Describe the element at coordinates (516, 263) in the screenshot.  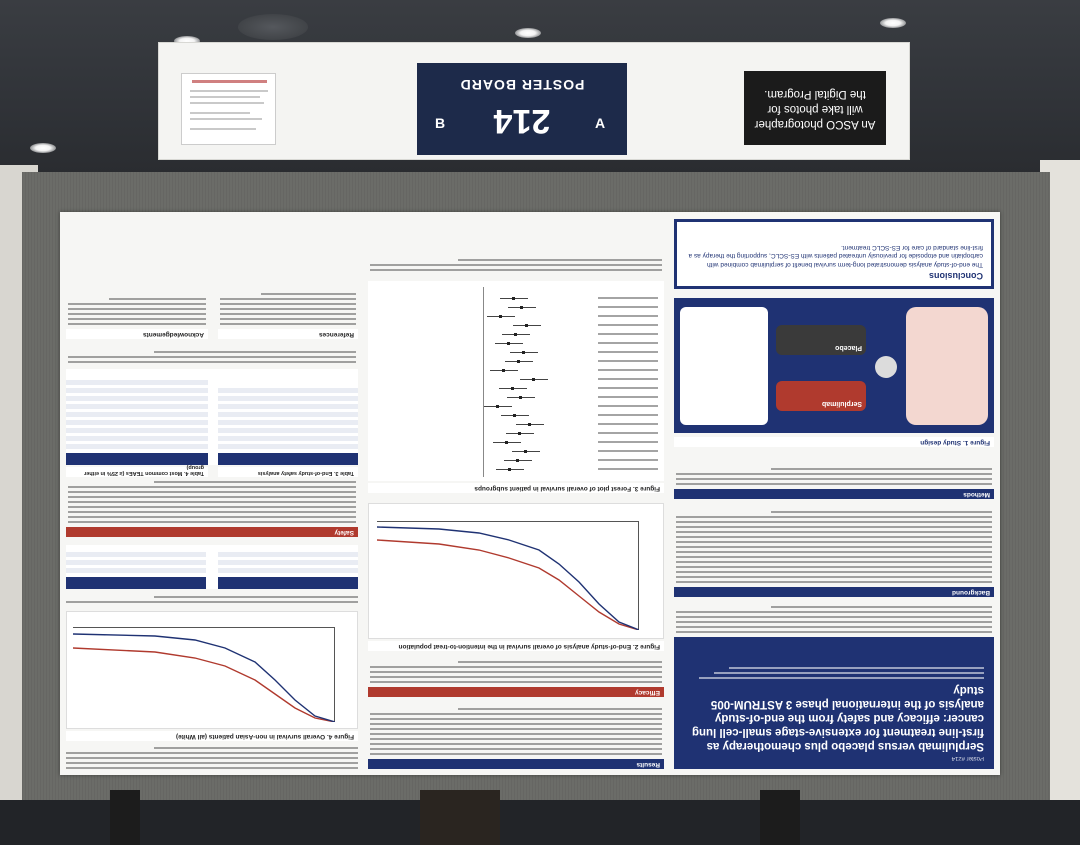
I see `footer-text` at that location.